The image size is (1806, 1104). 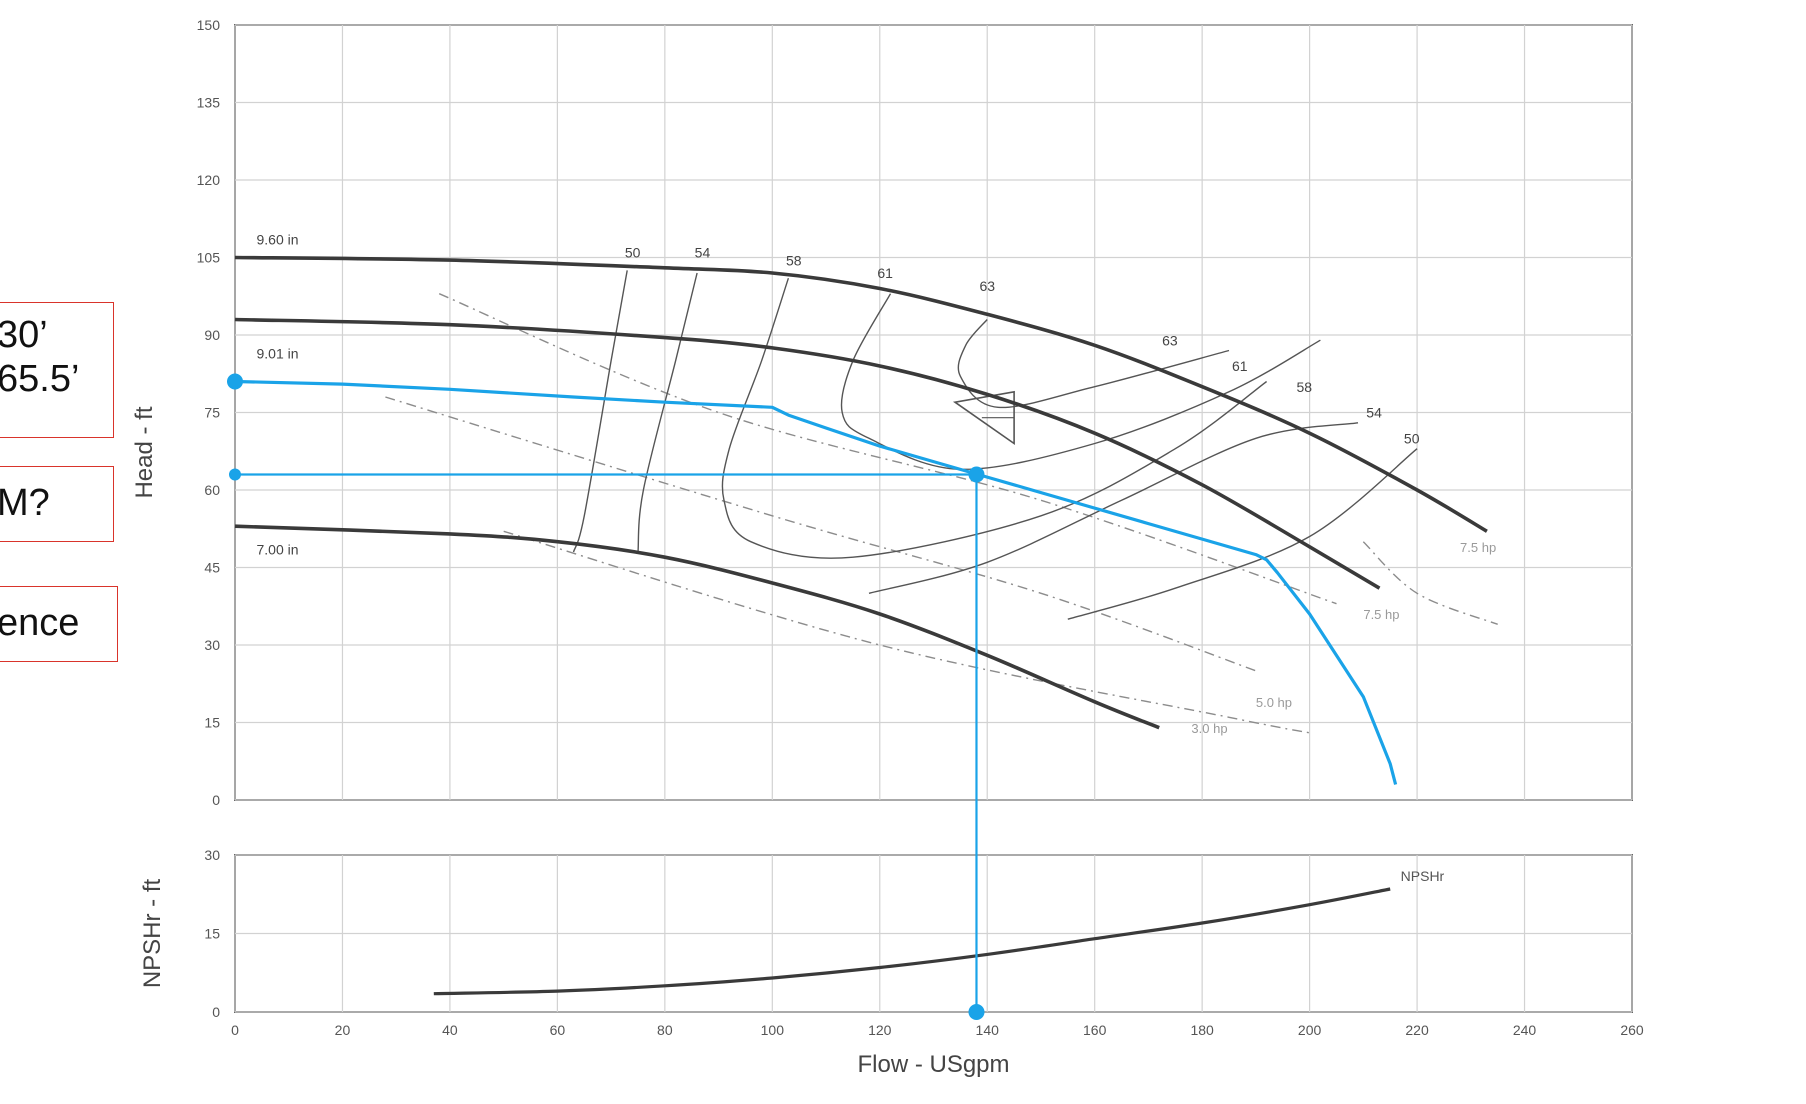 What do you see at coordinates (976, 1012) in the screenshot?
I see `operating-flow-dot` at bounding box center [976, 1012].